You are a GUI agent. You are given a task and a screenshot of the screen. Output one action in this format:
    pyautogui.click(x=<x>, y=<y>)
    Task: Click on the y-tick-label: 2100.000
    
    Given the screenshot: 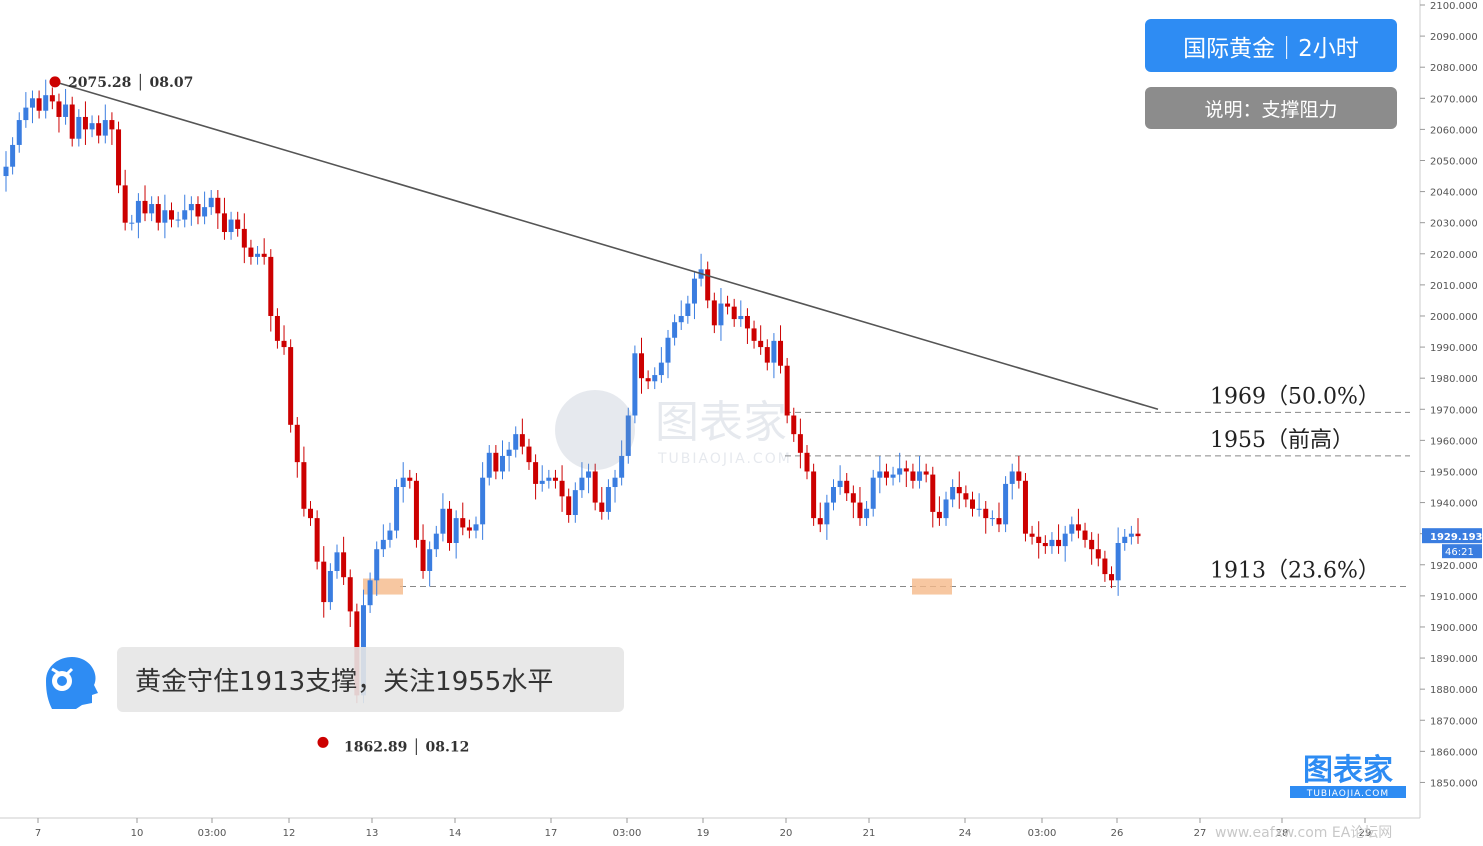 What is the action you would take?
    pyautogui.click(x=1454, y=6)
    